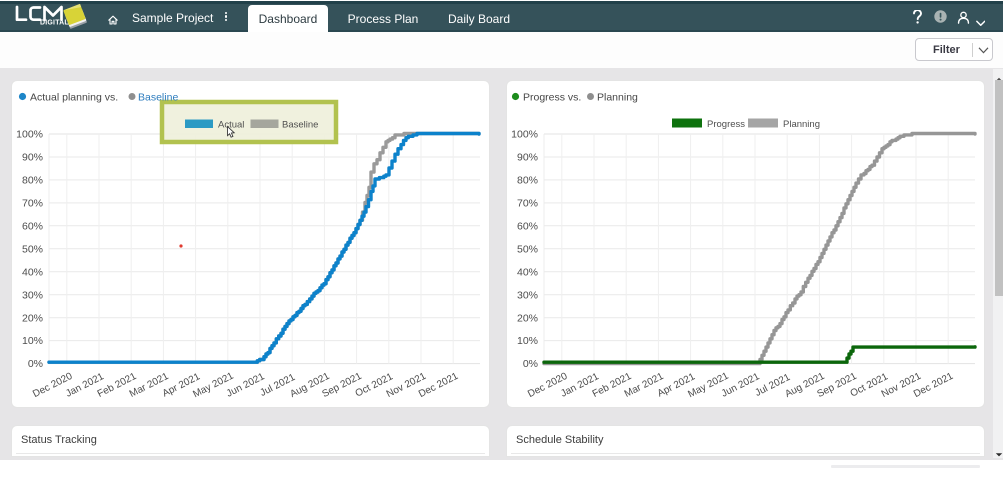  What do you see at coordinates (74, 98) in the screenshot?
I see `svg-text: Actual planning vs.` at bounding box center [74, 98].